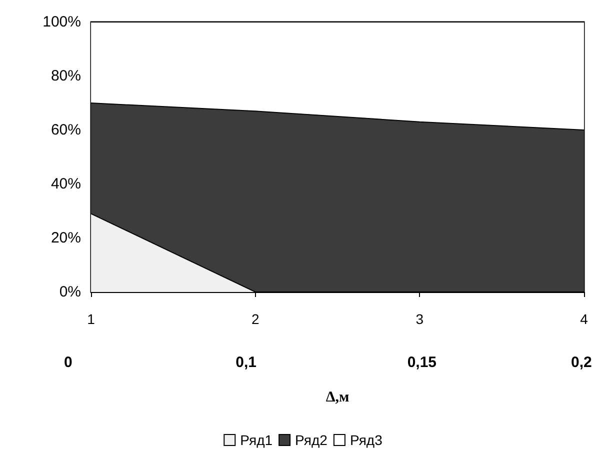 The height and width of the screenshot is (464, 606). Describe the element at coordinates (65, 76) in the screenshot. I see `y-tick-label: 80%` at that location.